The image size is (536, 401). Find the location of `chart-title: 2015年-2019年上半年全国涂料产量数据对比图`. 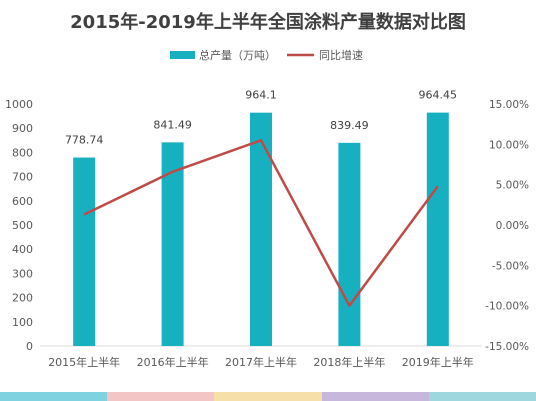

chart-title: 2015年-2019年上半年全国涂料产量数据对比图 is located at coordinates (268, 22).